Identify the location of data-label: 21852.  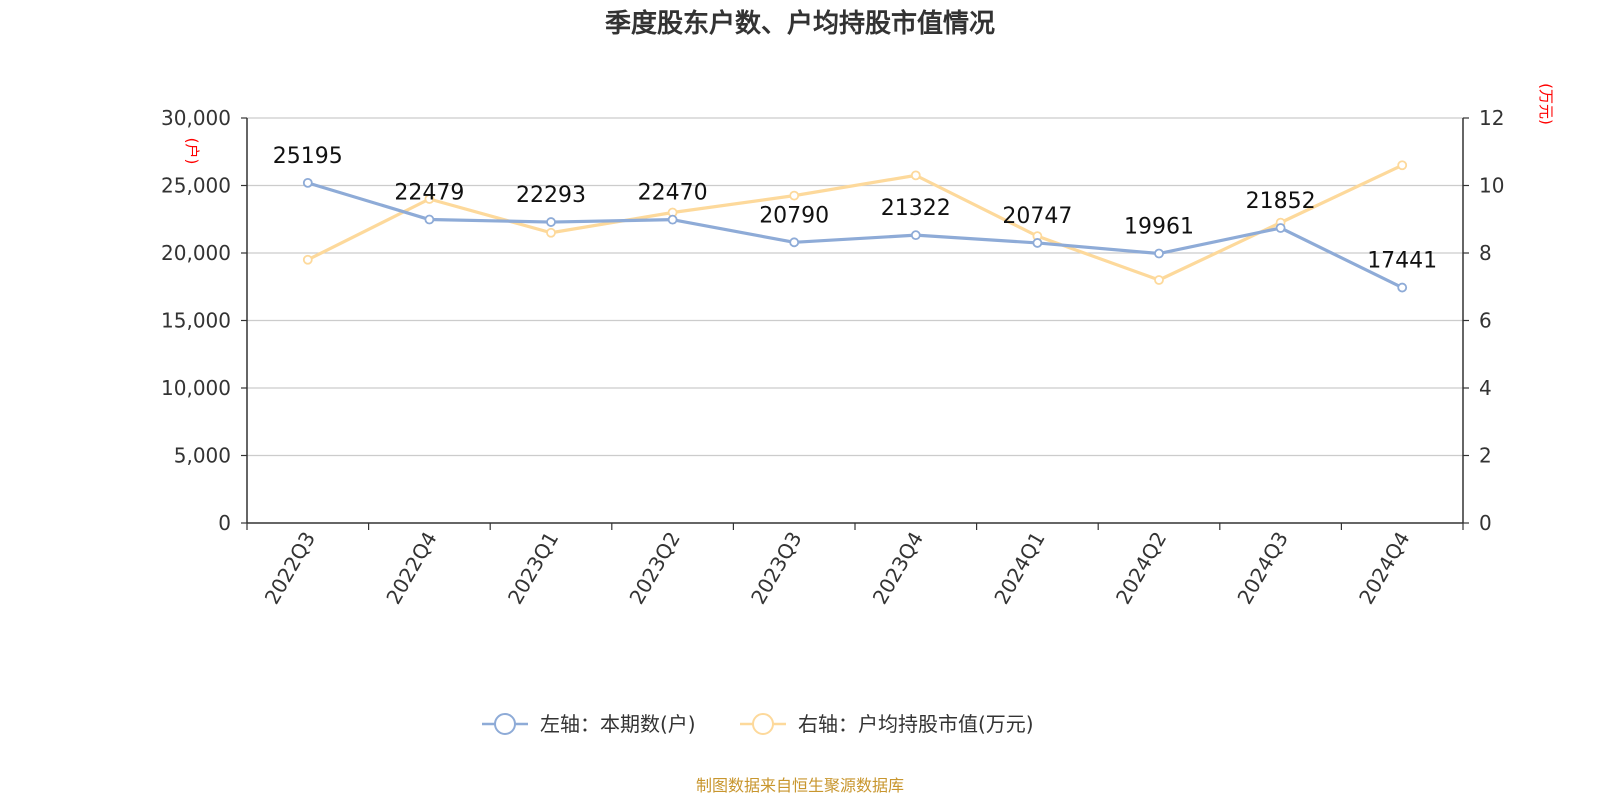
(1281, 201).